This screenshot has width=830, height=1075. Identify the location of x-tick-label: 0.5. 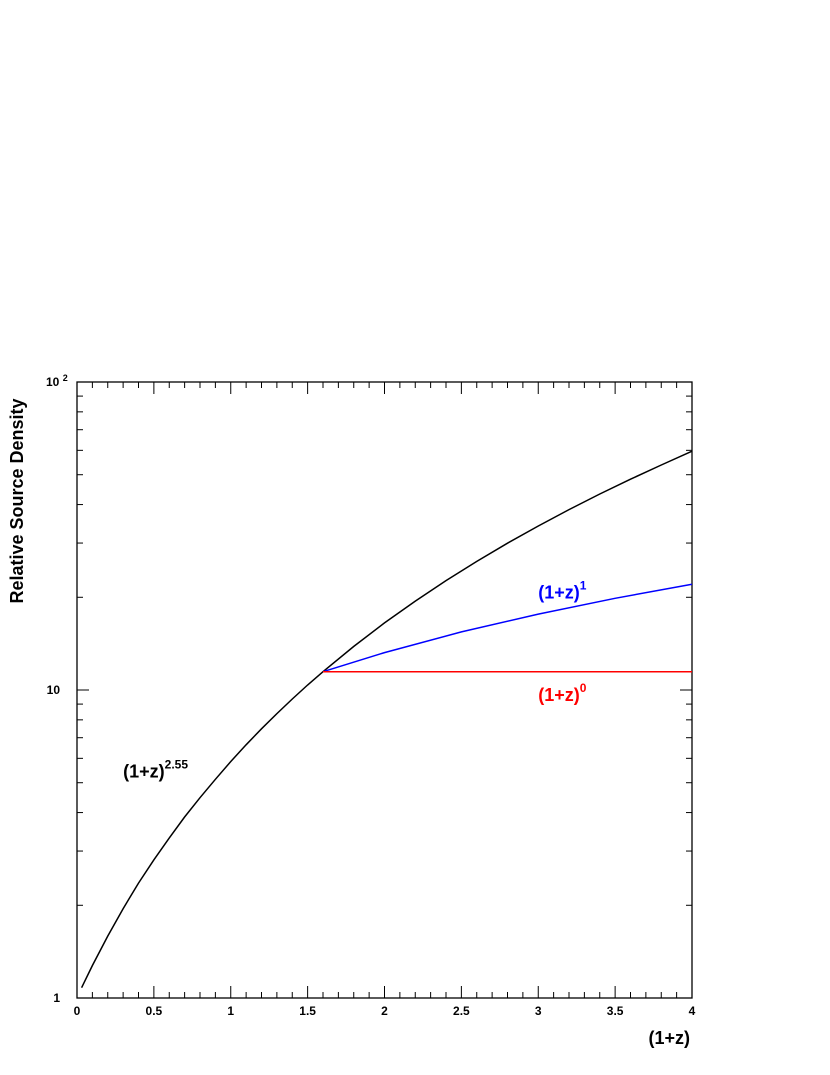
(154, 1011).